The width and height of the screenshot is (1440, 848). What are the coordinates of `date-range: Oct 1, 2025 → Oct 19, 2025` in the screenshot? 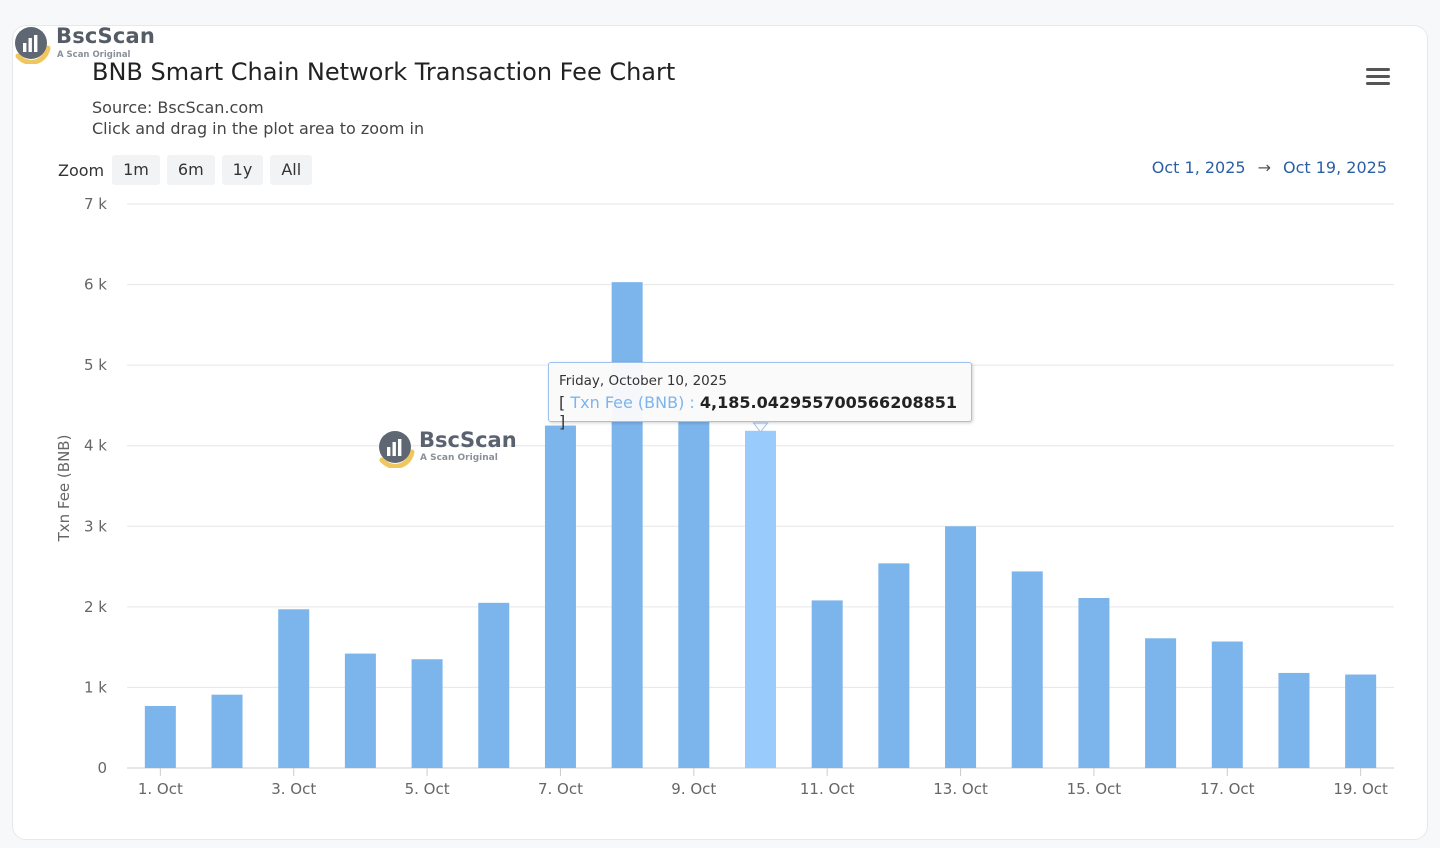 It's located at (1269, 167).